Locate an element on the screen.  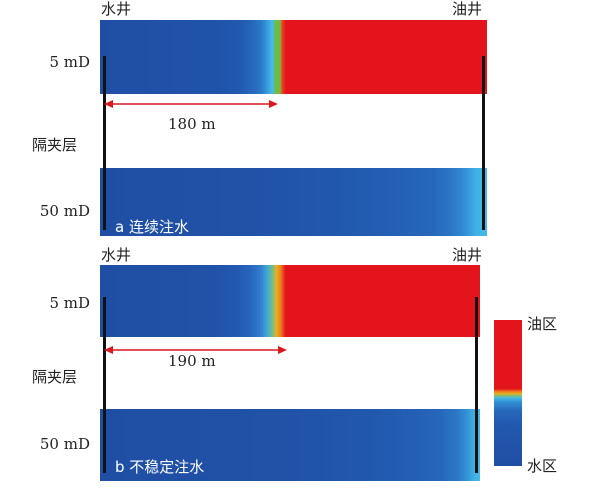
distance-label-b: 190 m is located at coordinates (192, 361).